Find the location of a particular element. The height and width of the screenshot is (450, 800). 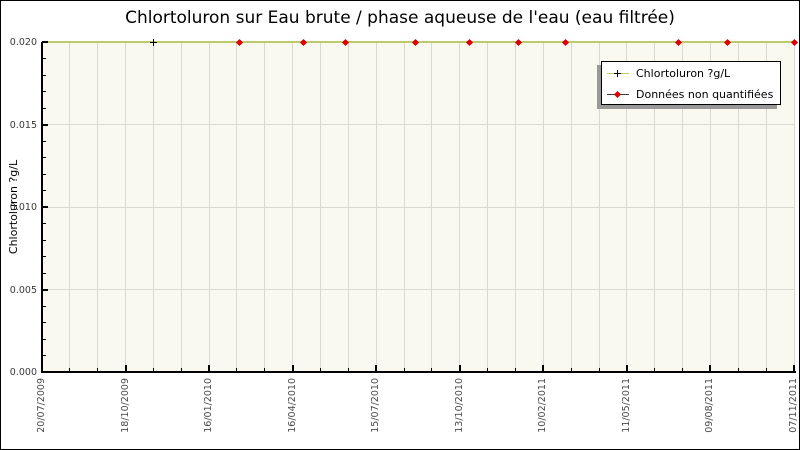

y-tick-label: 0.010 is located at coordinates (23, 207).